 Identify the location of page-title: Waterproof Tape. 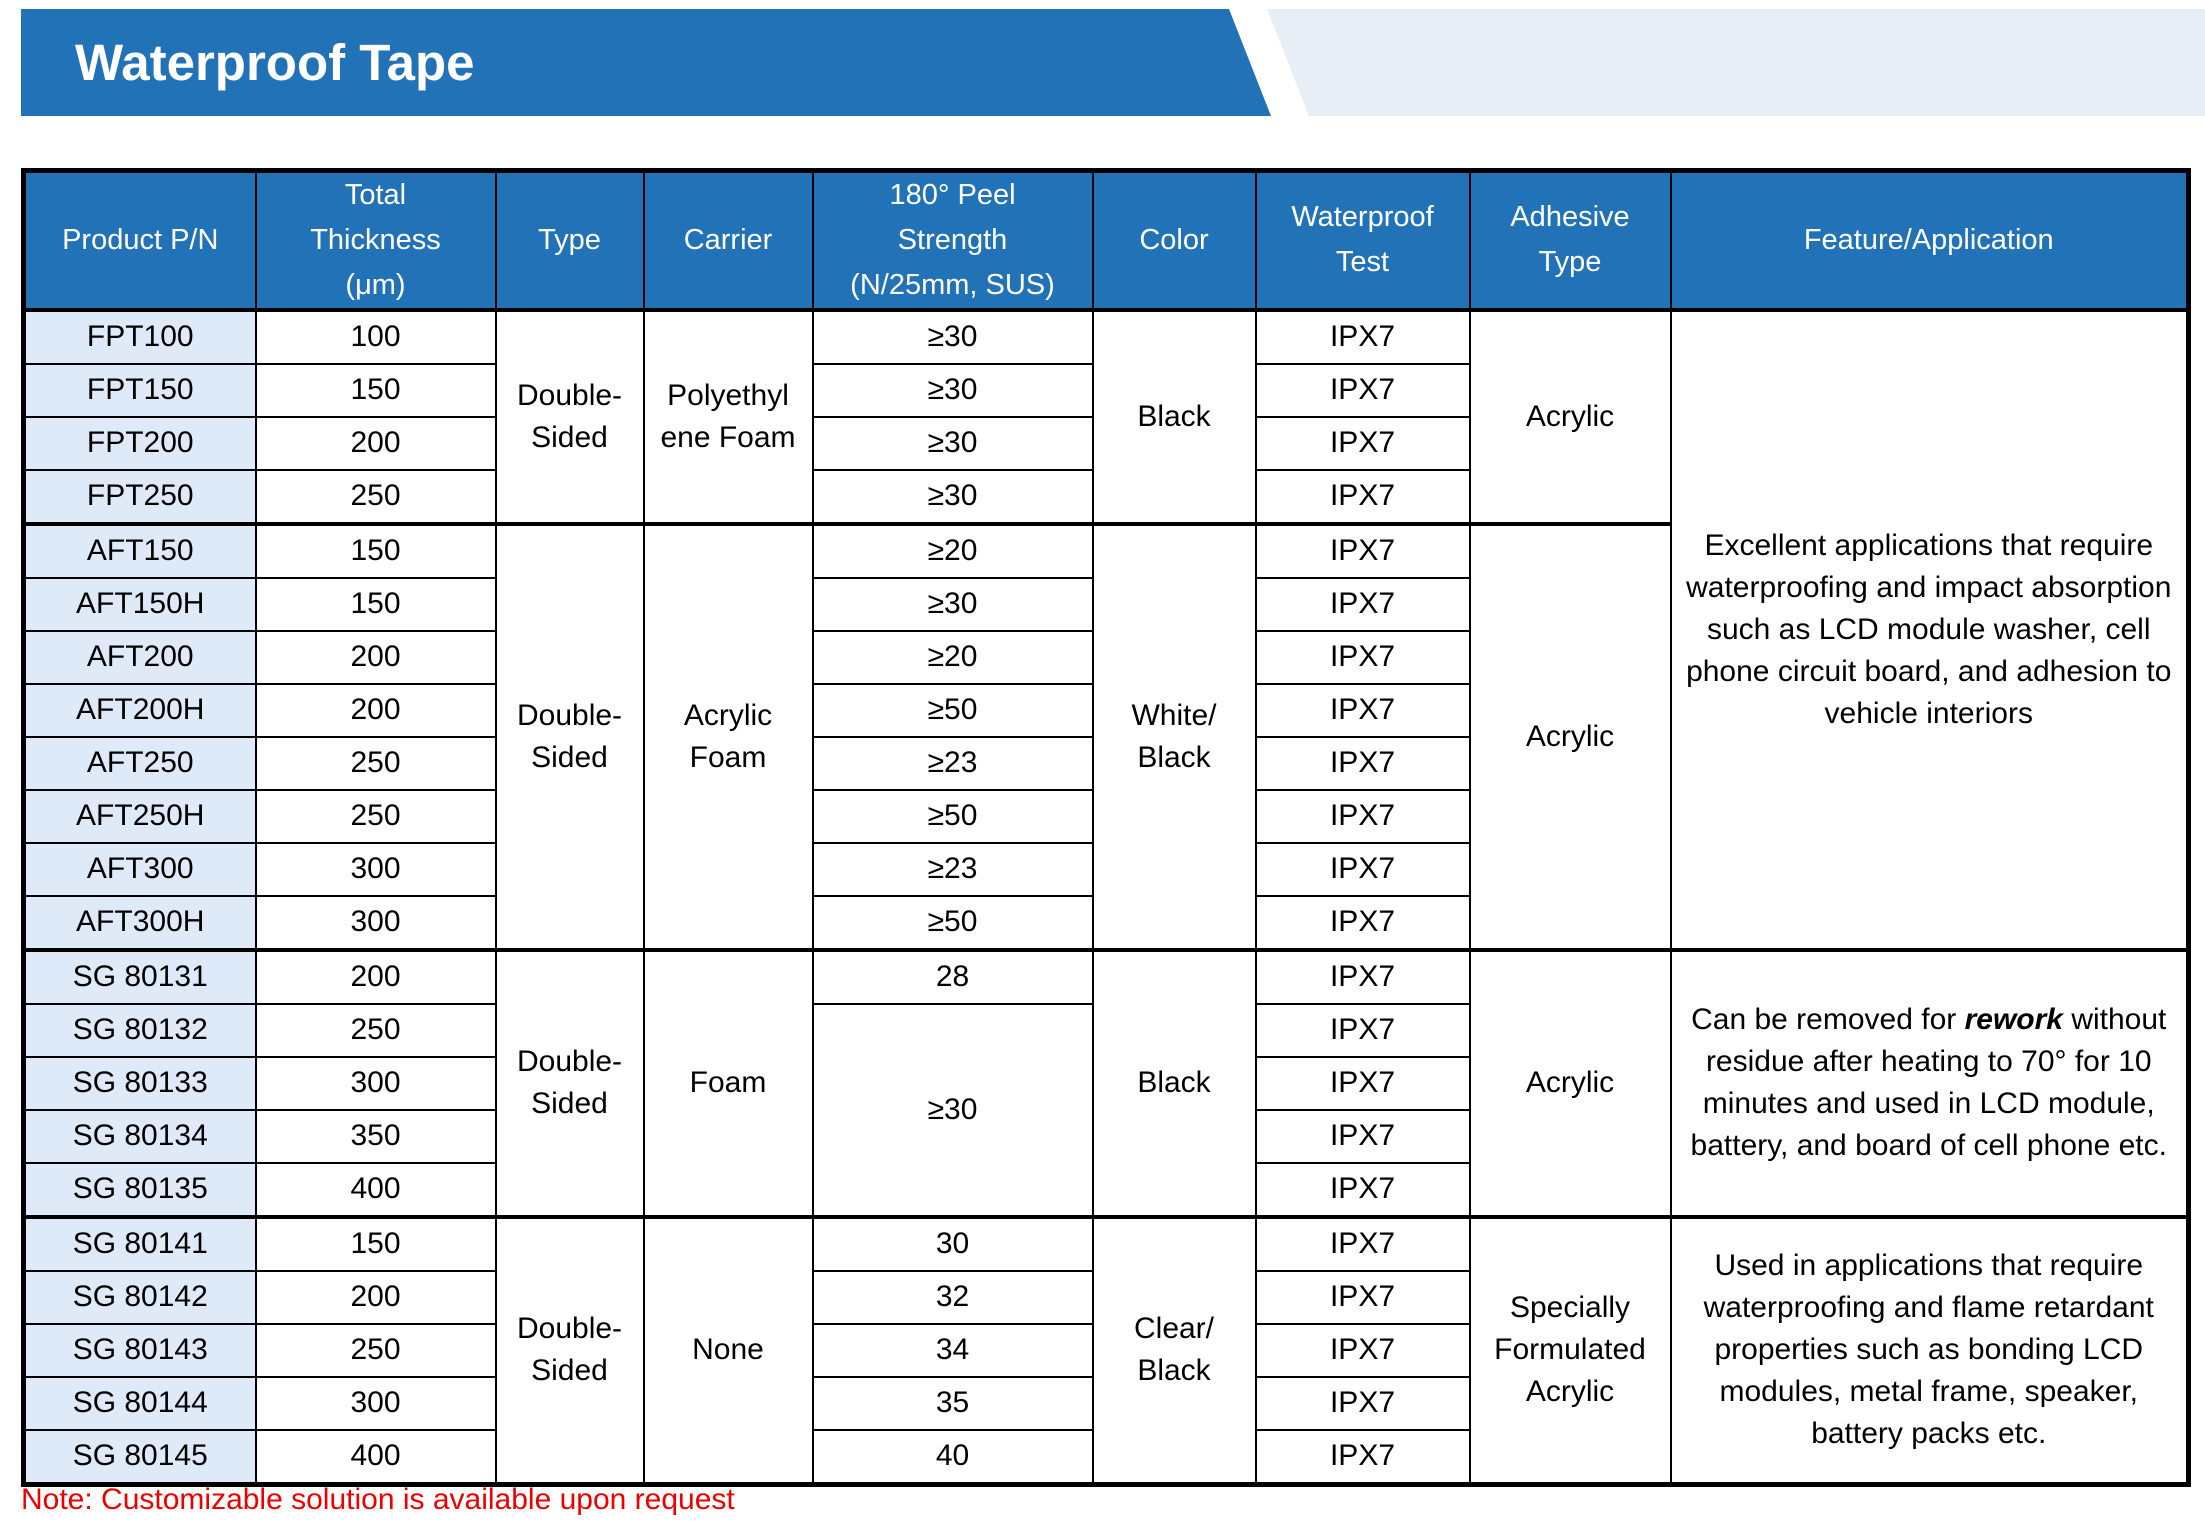
(275, 62).